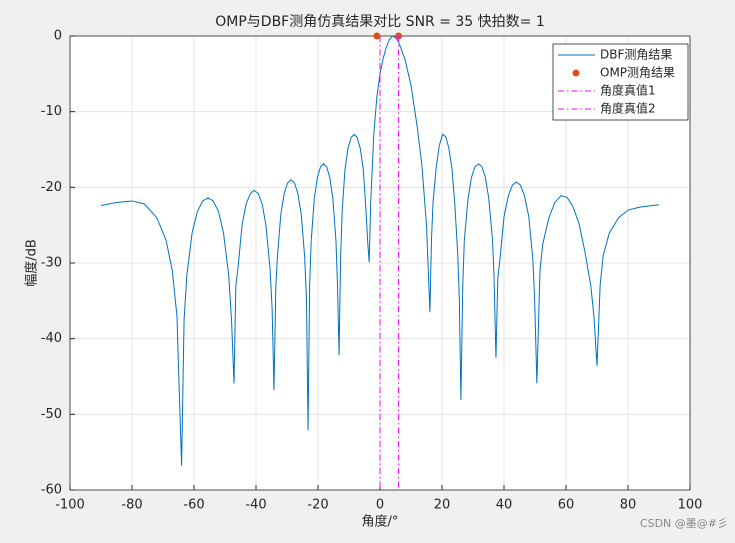  Describe the element at coordinates (637, 73) in the screenshot. I see `legend-label: OMP测角结果` at that location.